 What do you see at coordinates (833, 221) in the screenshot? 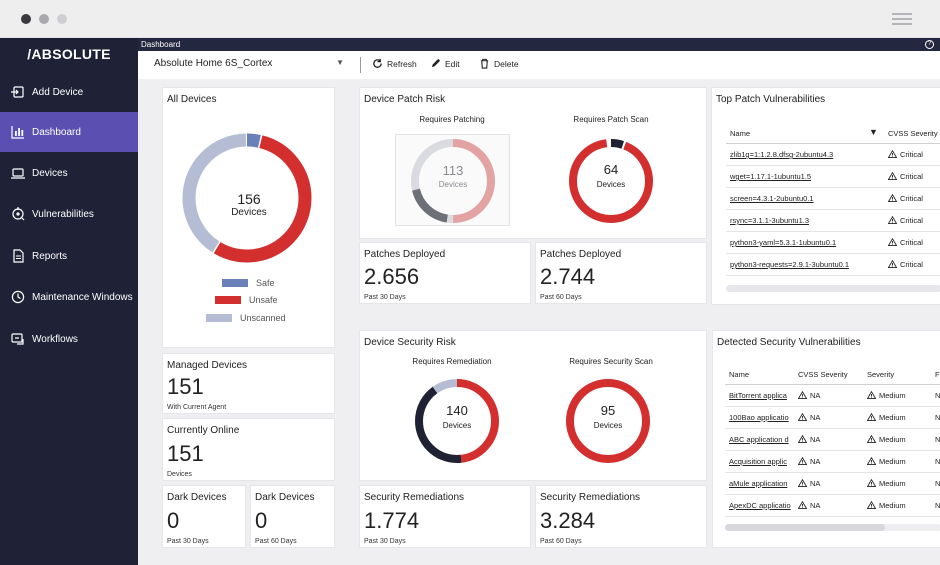
I see `table-row: rsync=3.1.1-3ubuntu1.3 Critical` at bounding box center [833, 221].